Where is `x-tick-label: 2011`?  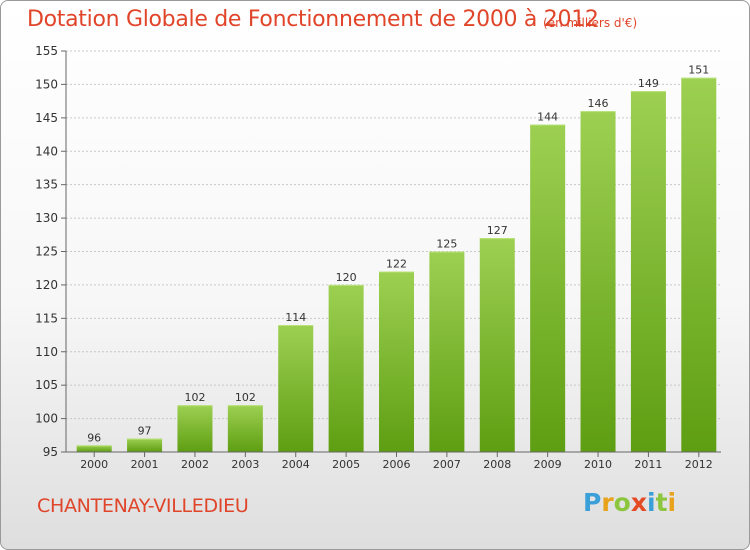 x-tick-label: 2011 is located at coordinates (648, 464).